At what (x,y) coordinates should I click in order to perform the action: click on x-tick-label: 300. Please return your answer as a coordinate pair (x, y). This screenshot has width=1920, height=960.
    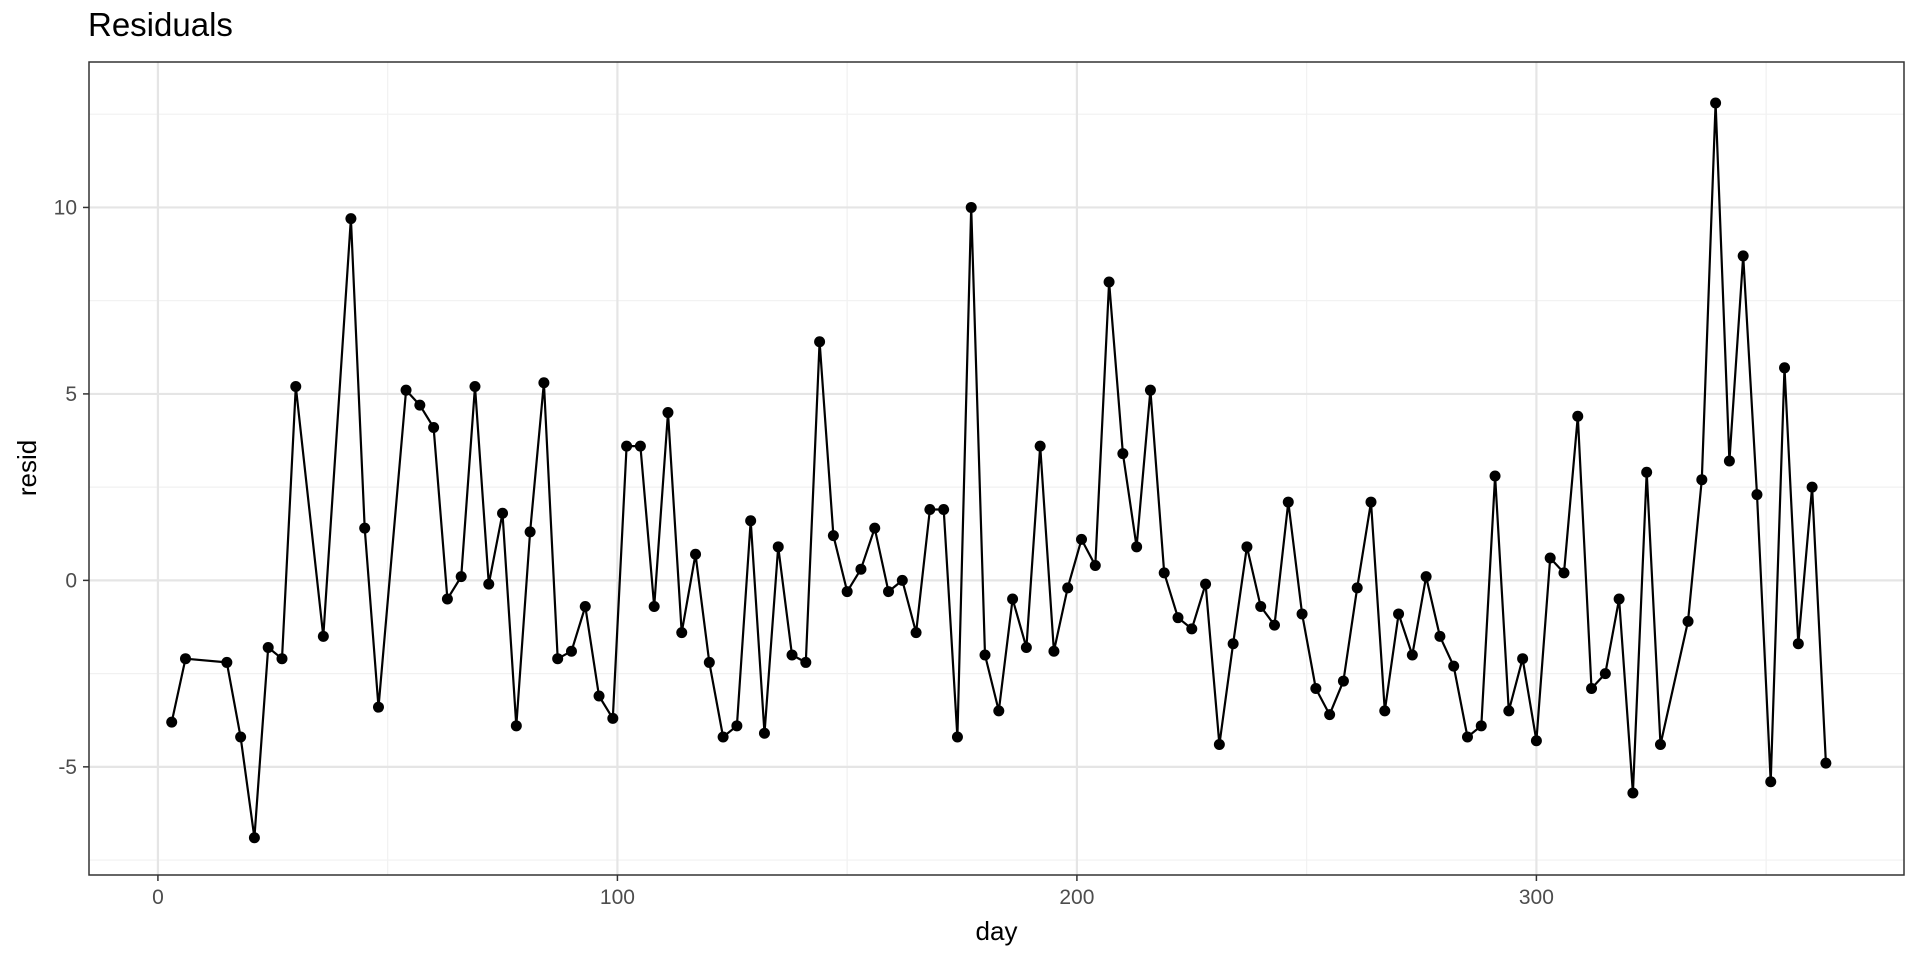
    Looking at the image, I should click on (1536, 897).